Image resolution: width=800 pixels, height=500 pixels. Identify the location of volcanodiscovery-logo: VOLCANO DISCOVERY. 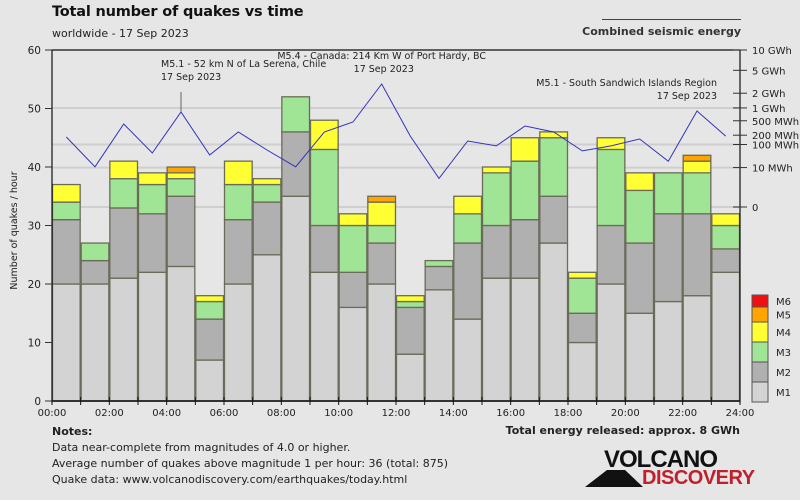
(670, 468).